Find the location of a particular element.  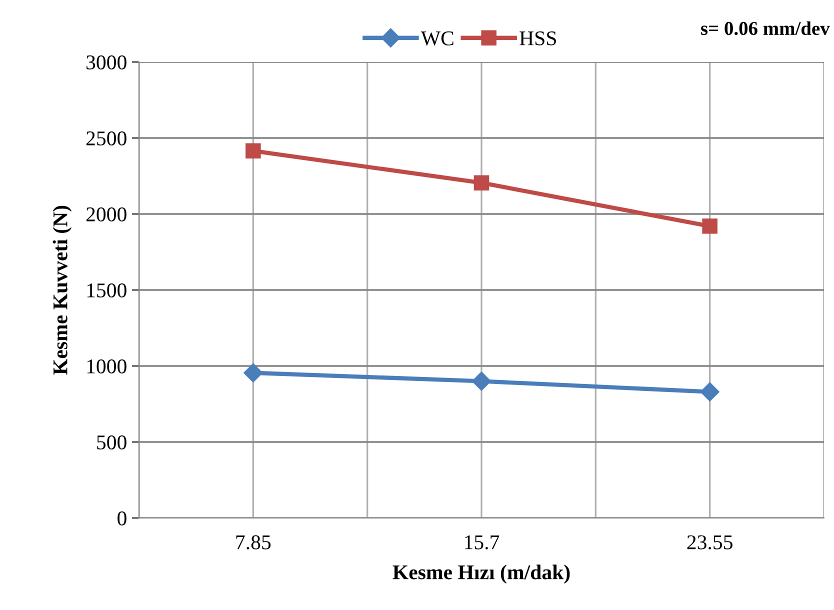

x-tick-label: 23.55 is located at coordinates (709, 542).